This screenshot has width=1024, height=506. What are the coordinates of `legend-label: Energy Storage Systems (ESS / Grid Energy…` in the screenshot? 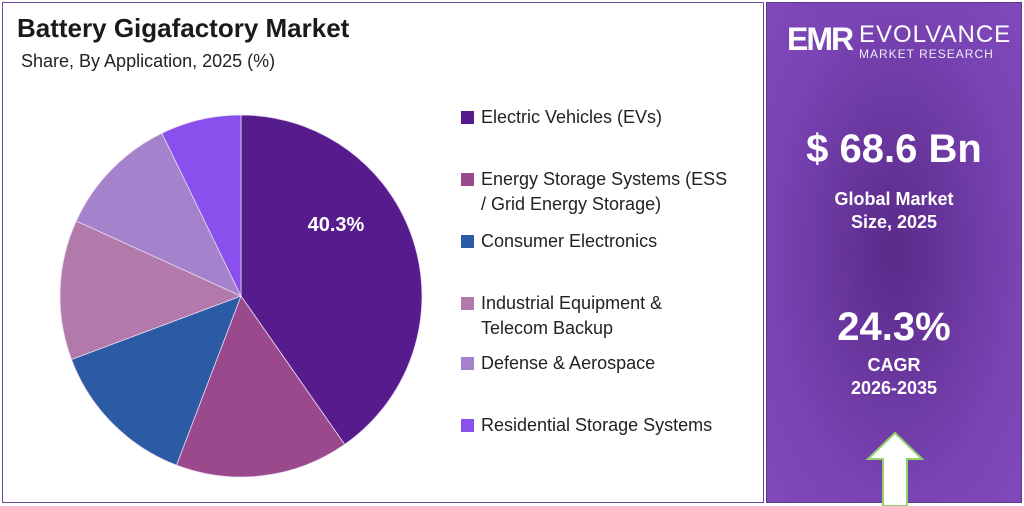 It's located at (604, 192).